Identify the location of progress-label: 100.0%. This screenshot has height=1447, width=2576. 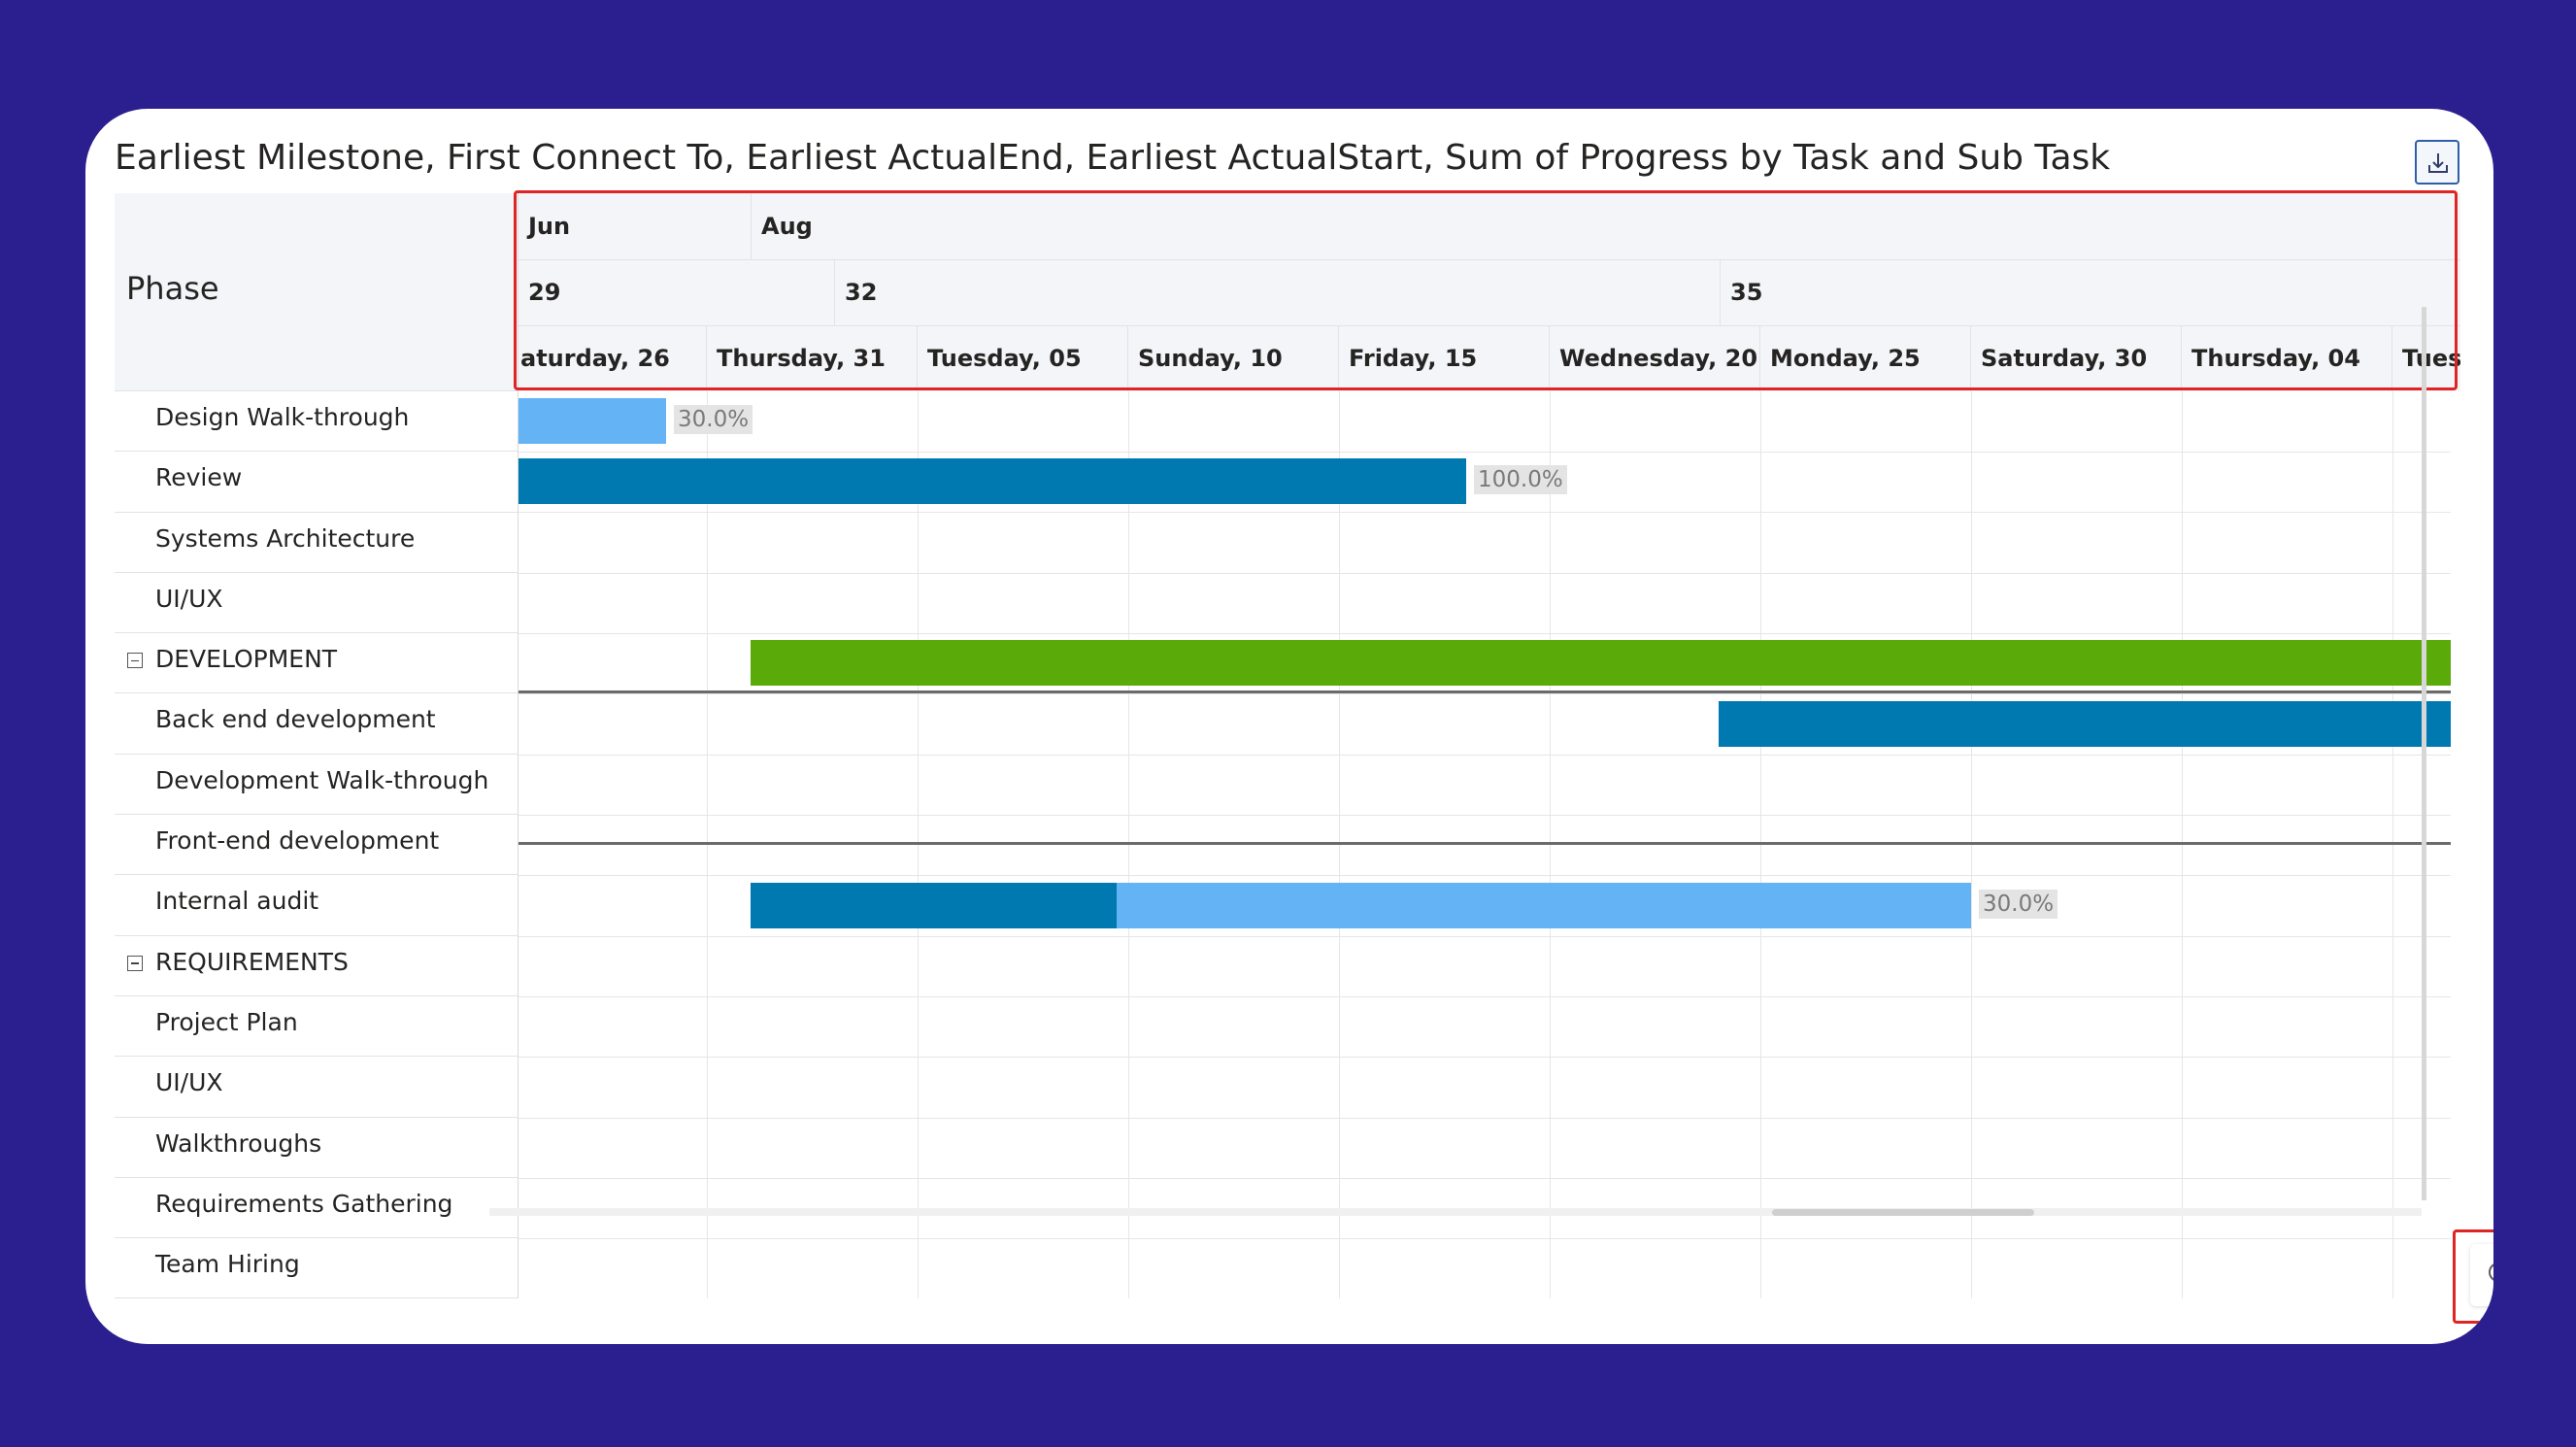
(1521, 479).